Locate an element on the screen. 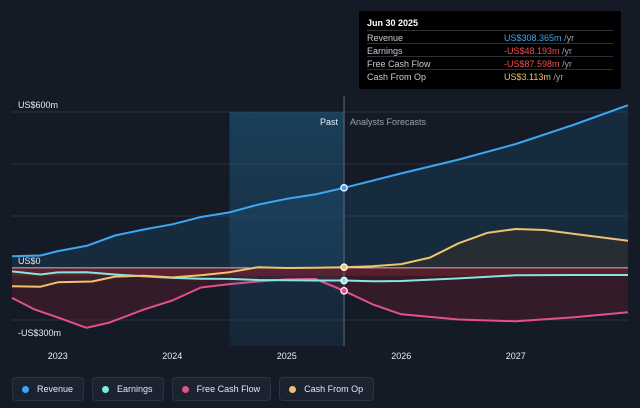  past-highlight-band is located at coordinates (287, 229).